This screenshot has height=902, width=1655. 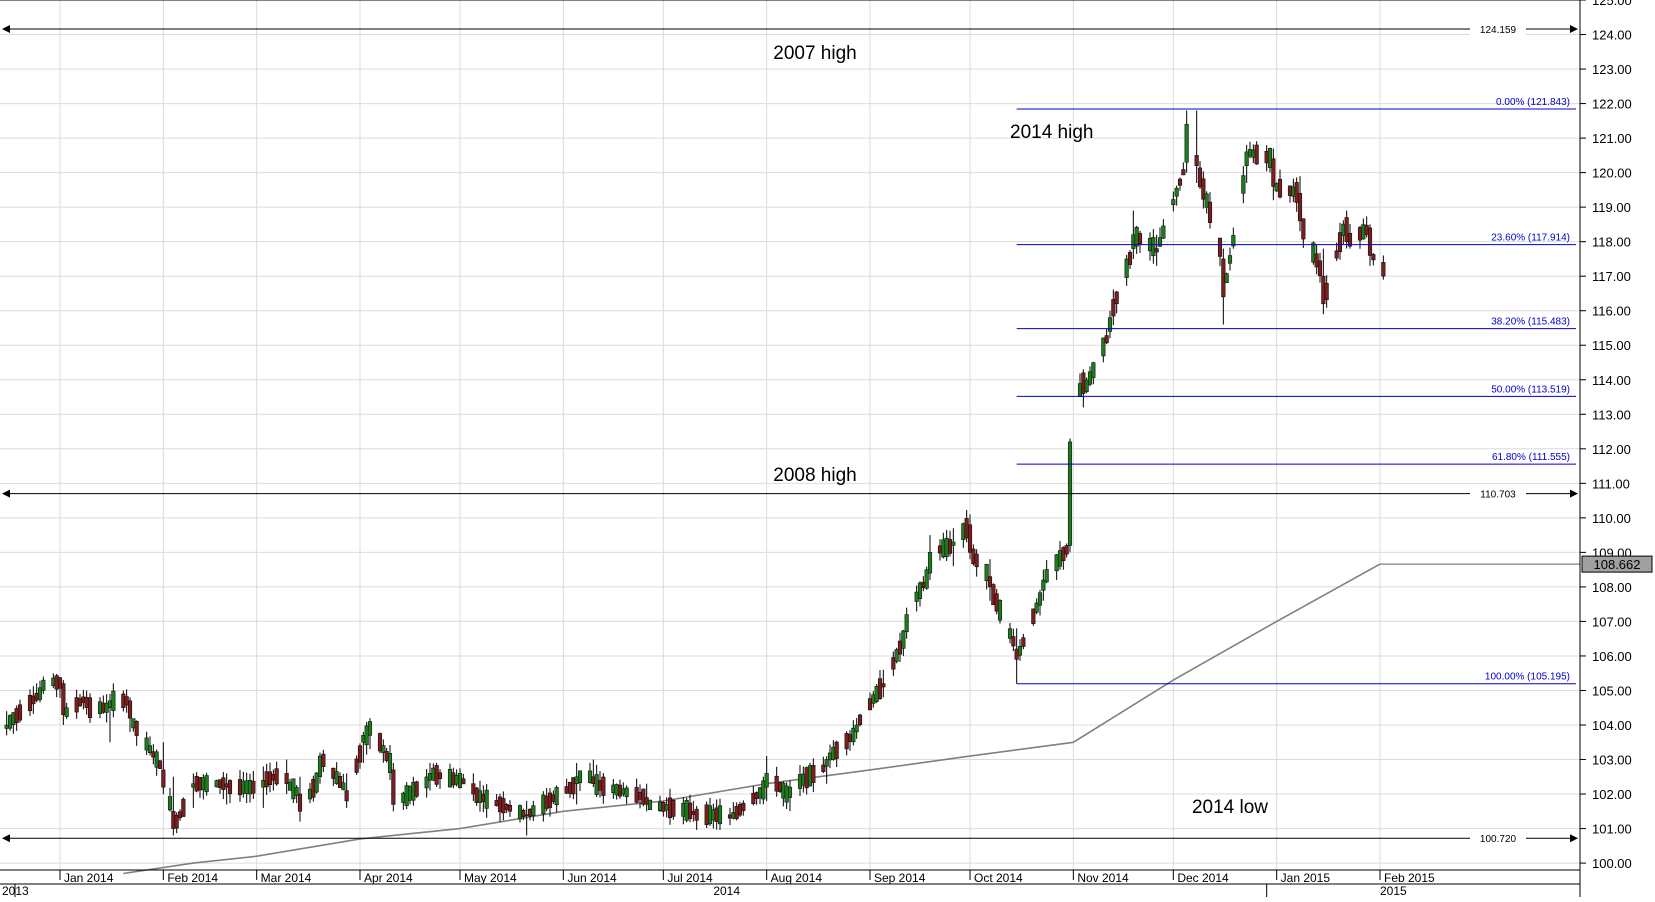 I want to click on x-tick-label: Nov 2014, so click(x=1103, y=878).